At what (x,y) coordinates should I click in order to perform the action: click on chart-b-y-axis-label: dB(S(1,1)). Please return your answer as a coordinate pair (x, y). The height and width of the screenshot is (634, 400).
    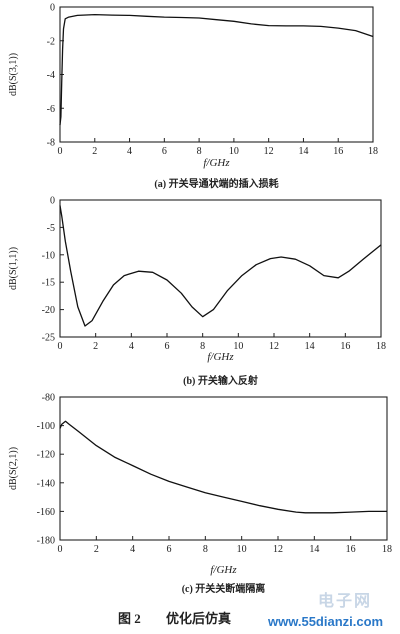
    Looking at the image, I should click on (13, 268).